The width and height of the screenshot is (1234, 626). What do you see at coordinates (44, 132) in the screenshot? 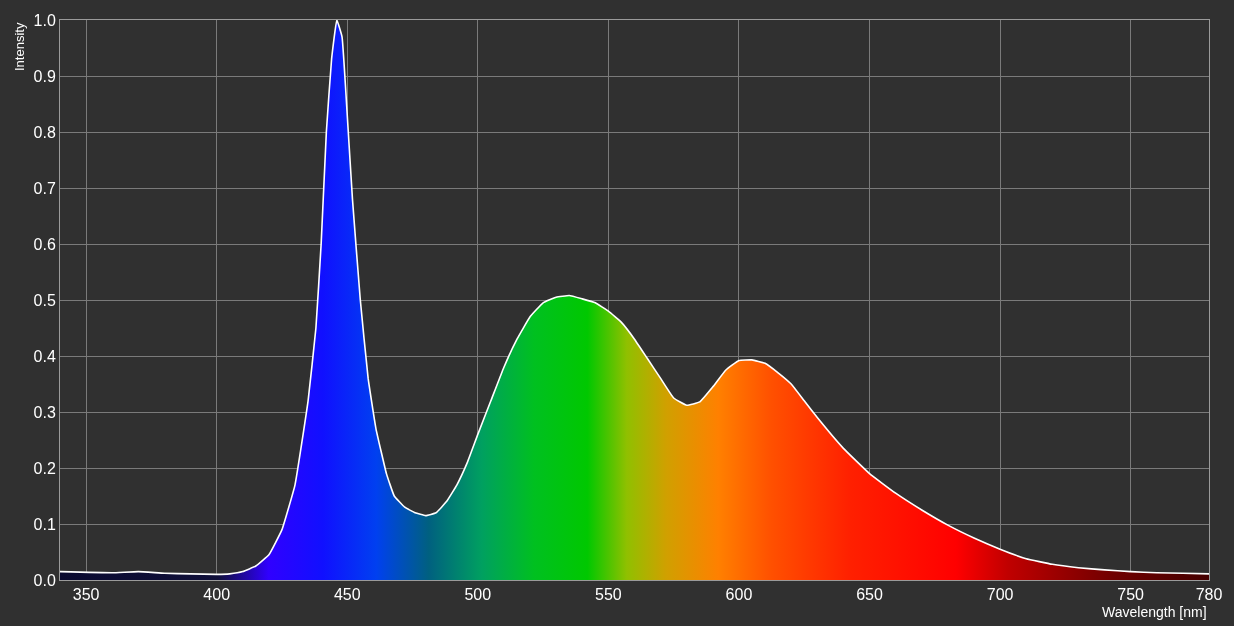
I see `y-tick-label: 0.8` at bounding box center [44, 132].